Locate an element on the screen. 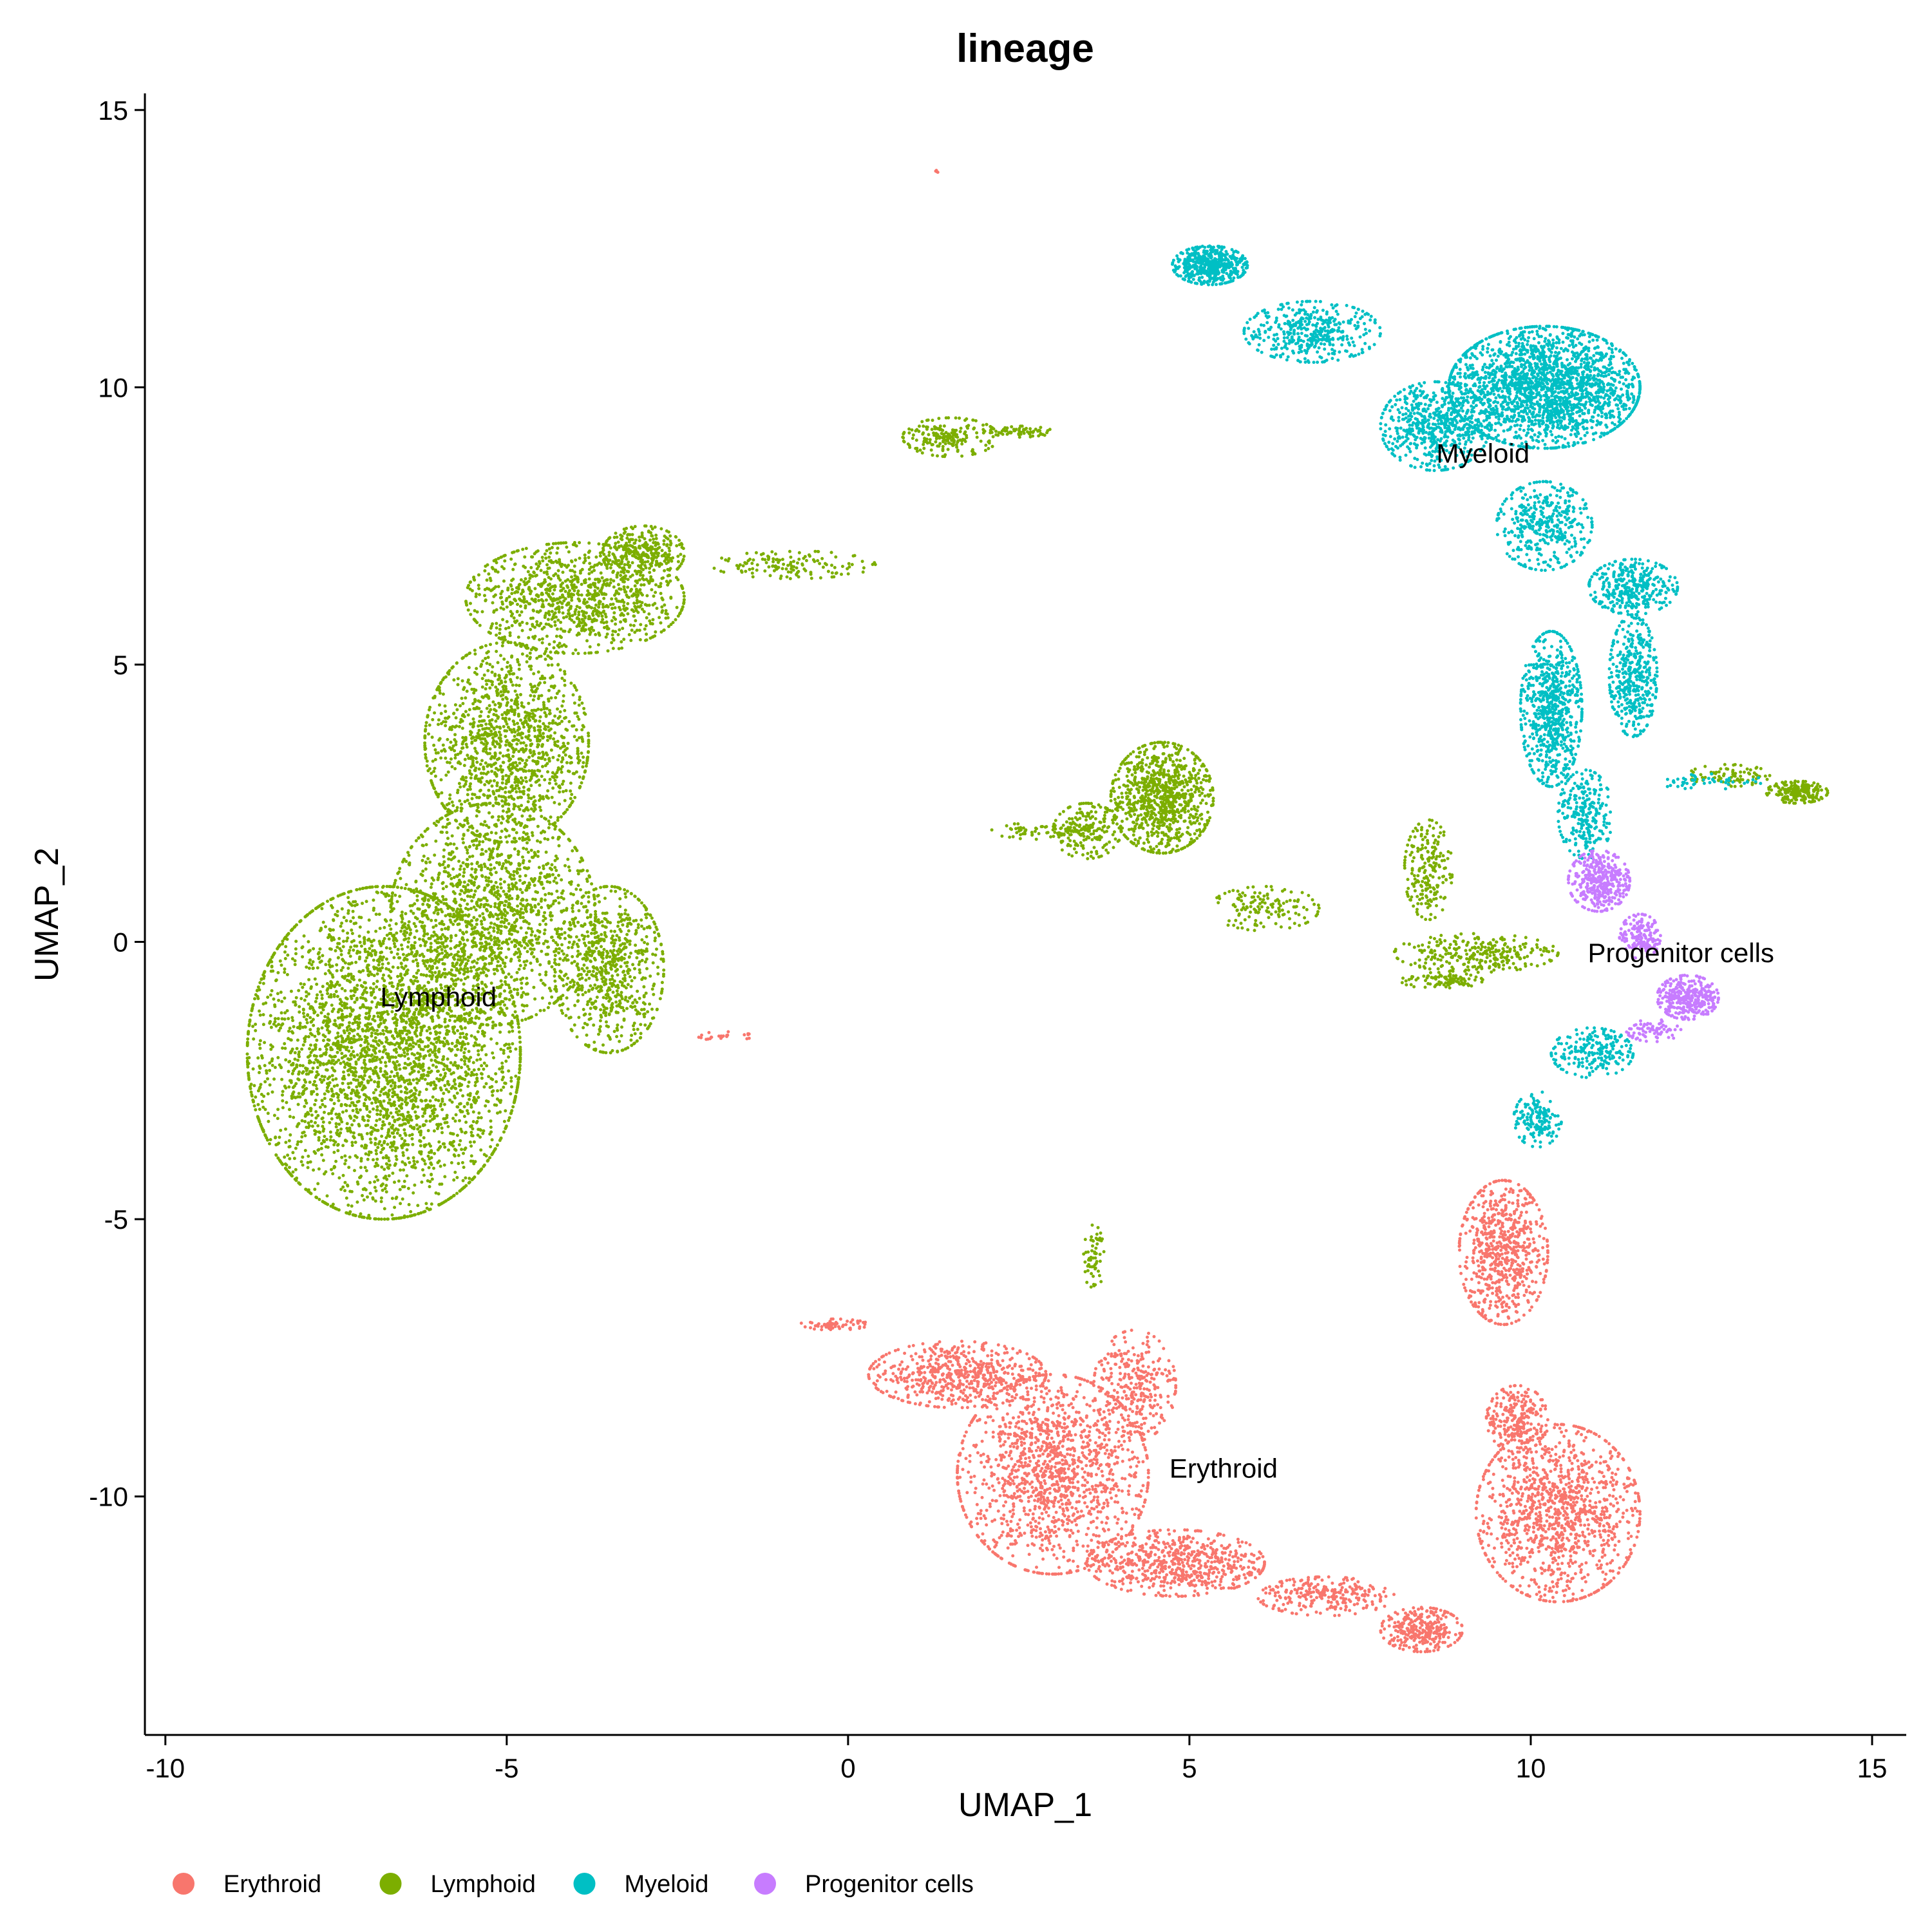  y-tick-label: -5 is located at coordinates (116, 1220).